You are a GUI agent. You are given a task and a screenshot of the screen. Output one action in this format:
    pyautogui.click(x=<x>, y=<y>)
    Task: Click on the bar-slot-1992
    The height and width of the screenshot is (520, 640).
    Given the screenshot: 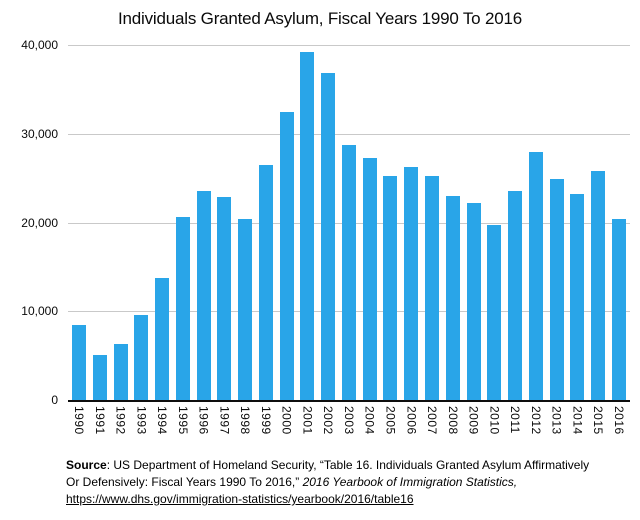 What is the action you would take?
    pyautogui.click(x=120, y=222)
    